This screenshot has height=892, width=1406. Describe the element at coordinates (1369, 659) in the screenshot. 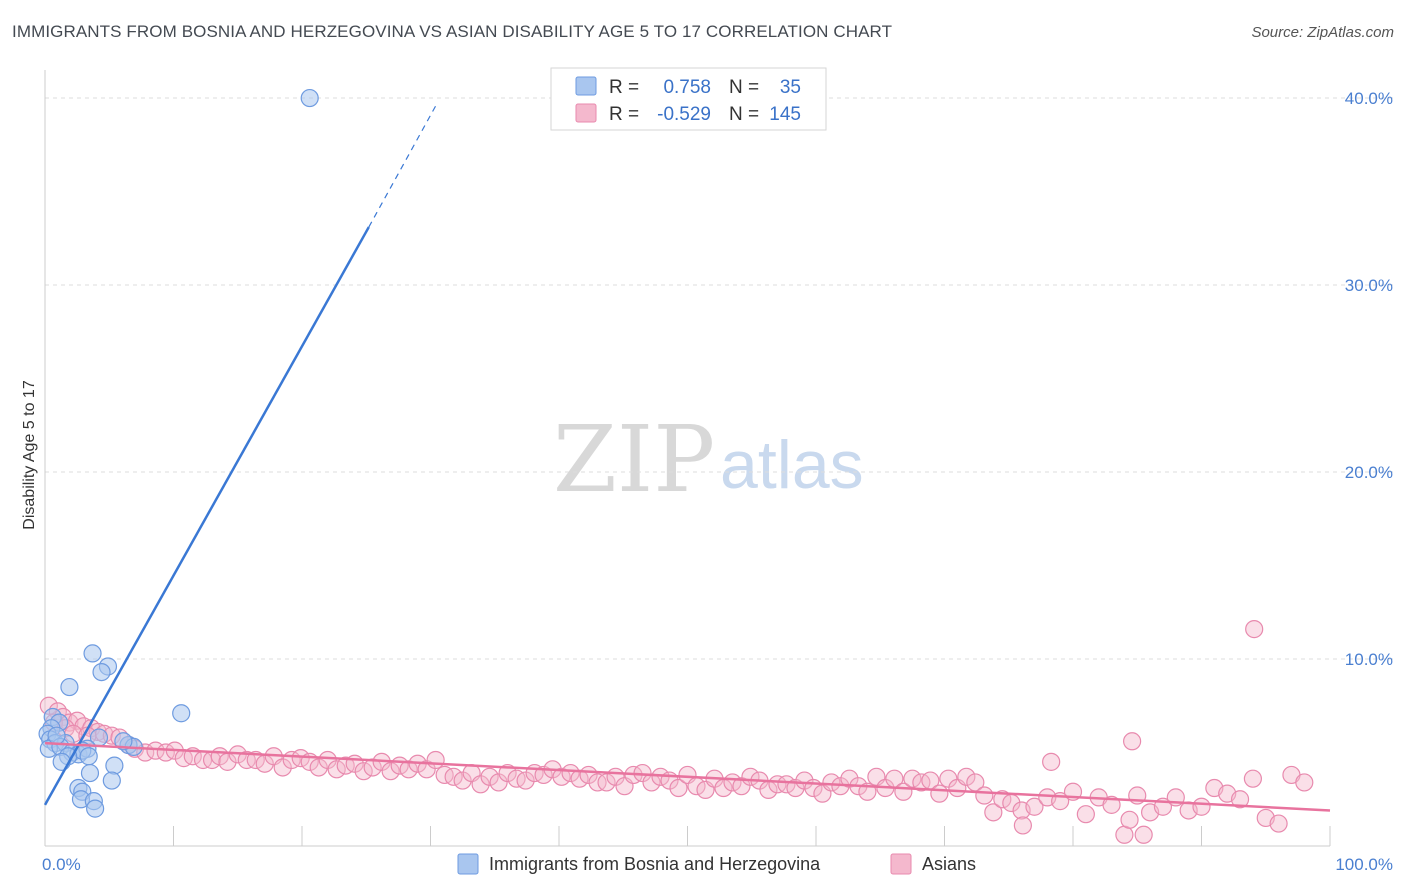

I see `y-tick-label-0: 10.0%` at that location.